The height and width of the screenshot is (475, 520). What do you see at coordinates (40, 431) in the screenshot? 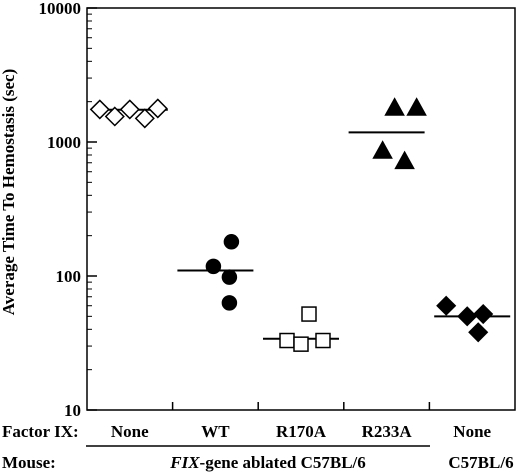
I see `factor-row-label: Factor IX:` at bounding box center [40, 431].